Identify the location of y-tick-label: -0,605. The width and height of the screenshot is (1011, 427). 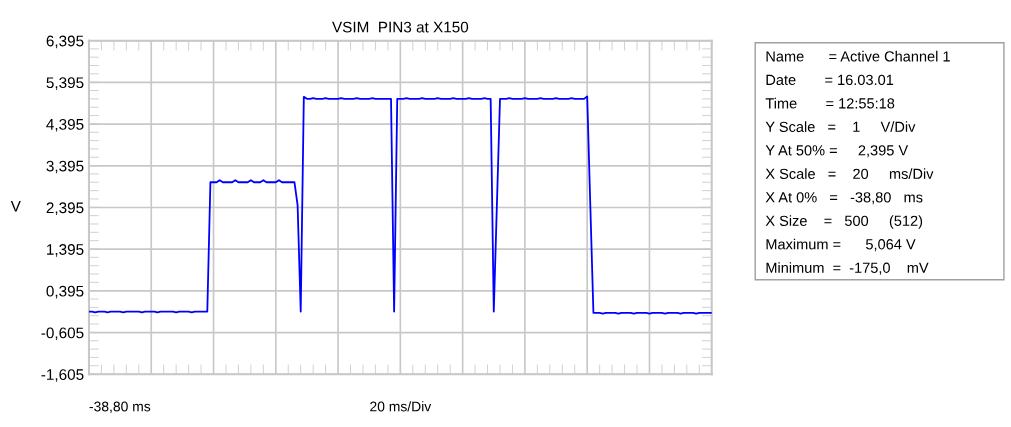
(62, 334).